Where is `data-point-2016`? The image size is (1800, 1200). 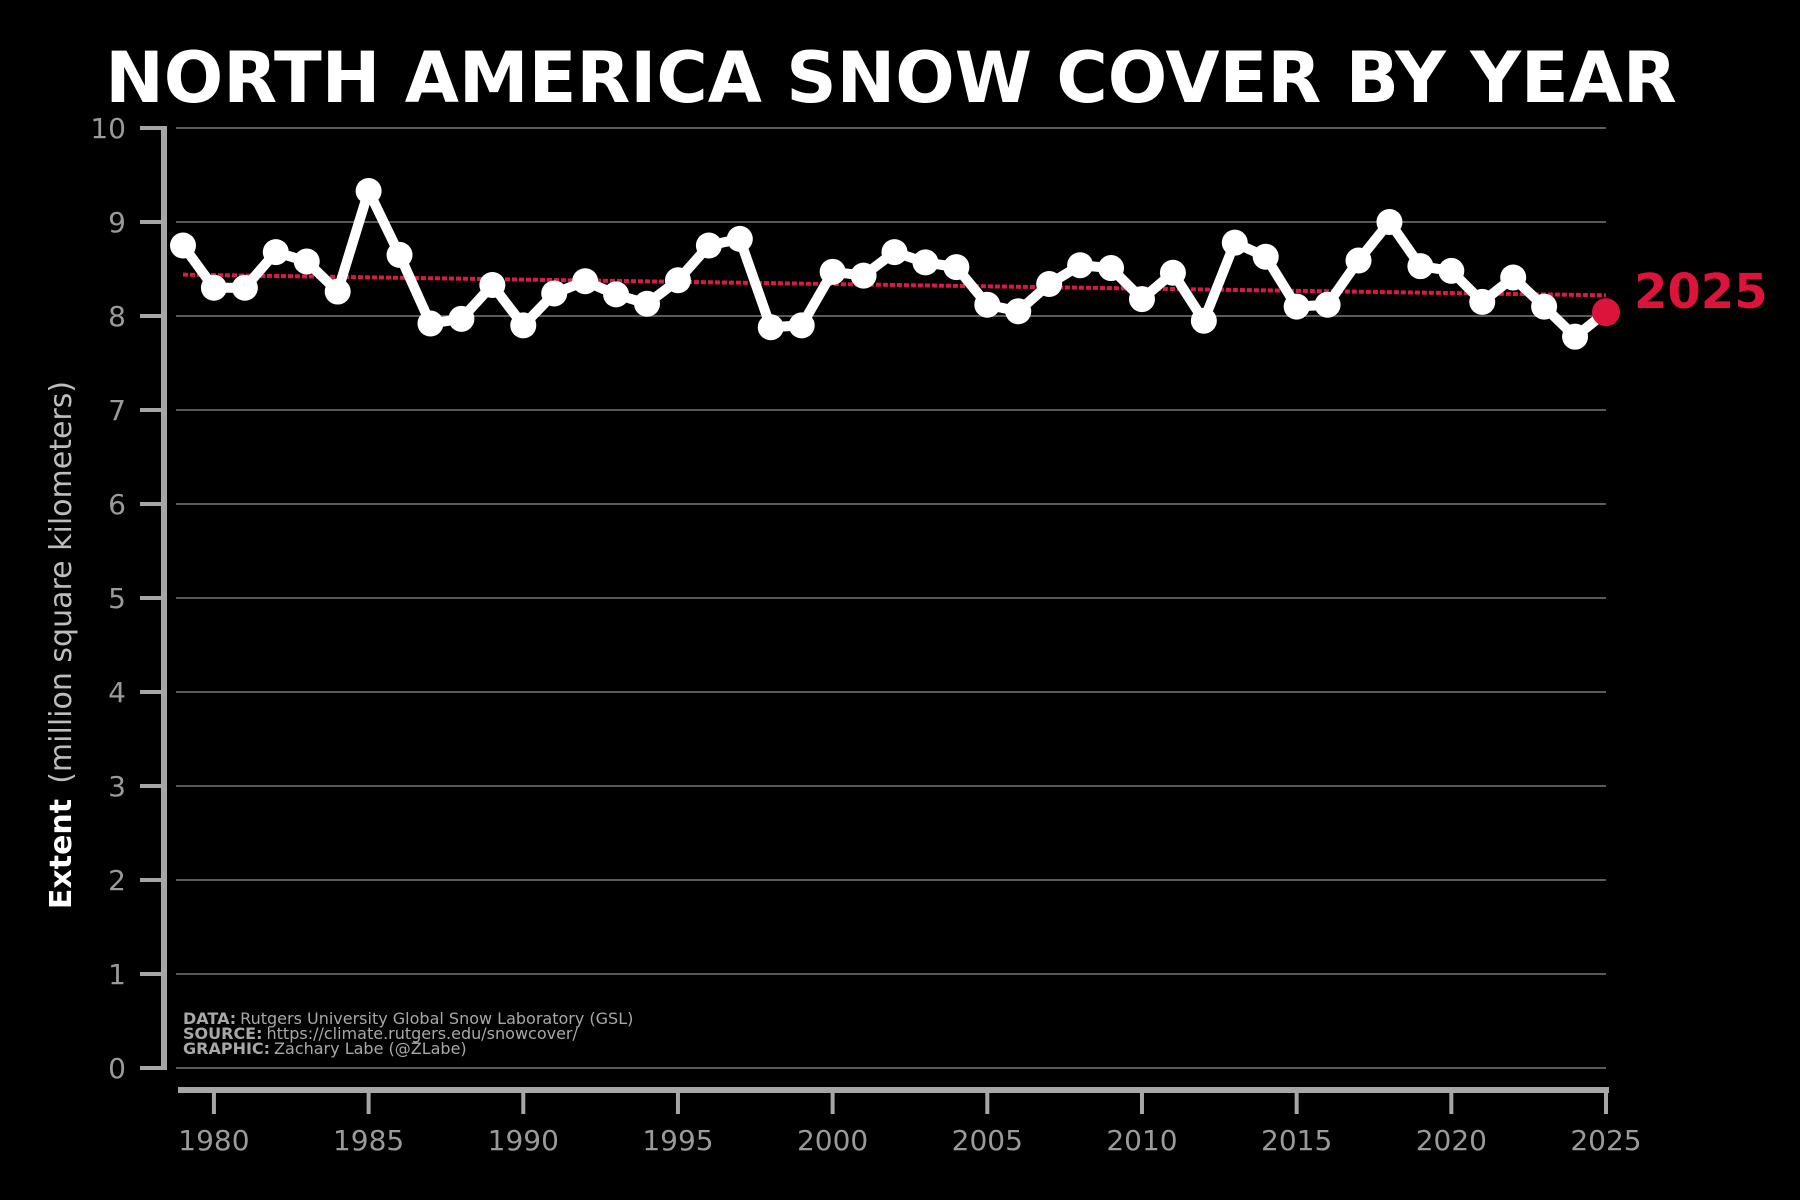 data-point-2016 is located at coordinates (1327, 304).